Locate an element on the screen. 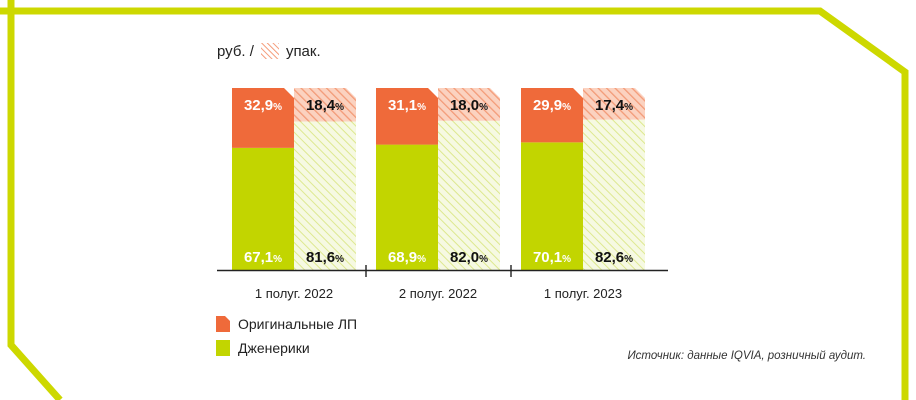 The image size is (916, 400). frame-left-border is located at coordinates (35, 200).